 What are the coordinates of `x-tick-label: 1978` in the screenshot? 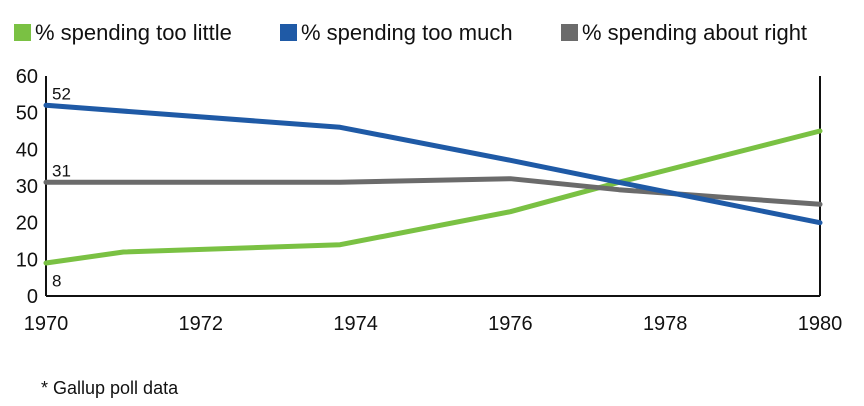 It's located at (665, 324).